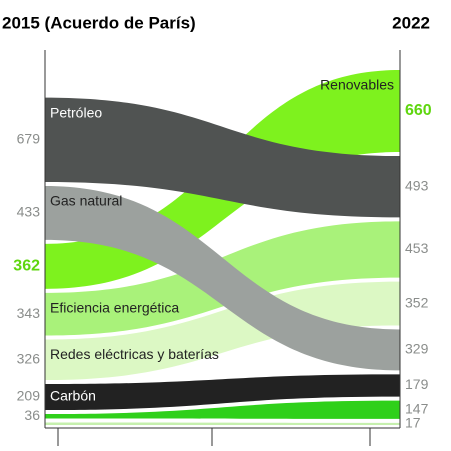  Describe the element at coordinates (411, 22) in the screenshot. I see `x-label-right: 2022` at that location.